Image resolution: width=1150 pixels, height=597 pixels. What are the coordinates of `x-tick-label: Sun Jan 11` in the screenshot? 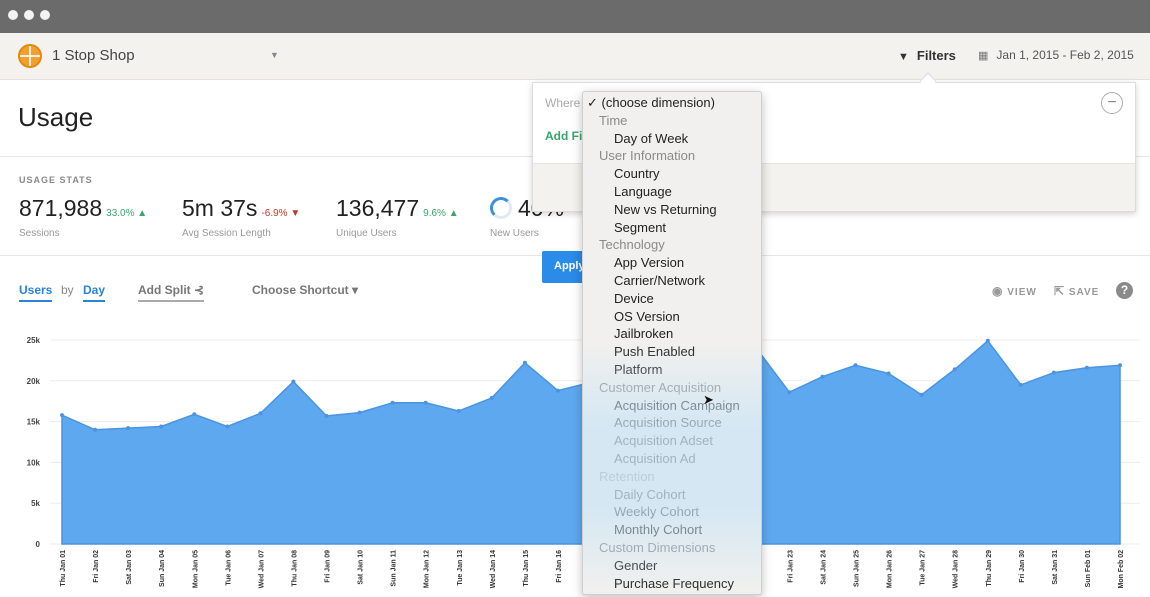 It's located at (394, 568).